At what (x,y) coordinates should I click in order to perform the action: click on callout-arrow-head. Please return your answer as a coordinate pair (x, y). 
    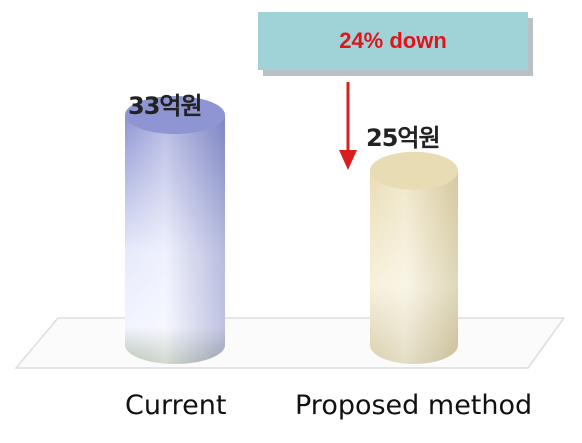
    Looking at the image, I should click on (348, 160).